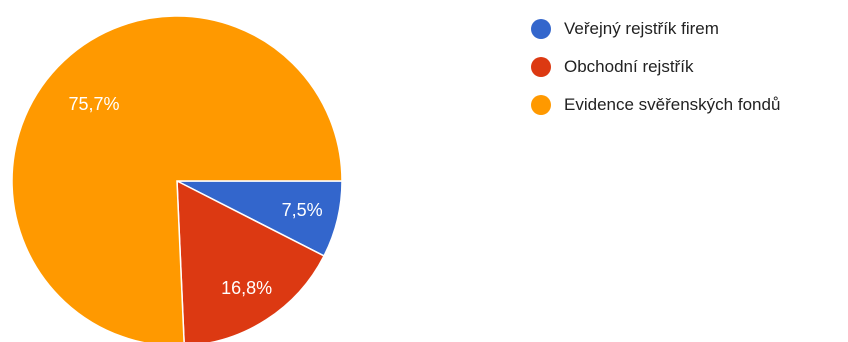 The width and height of the screenshot is (848, 342). What do you see at coordinates (246, 288) in the screenshot?
I see `slice-value-label: 16,8%` at bounding box center [246, 288].